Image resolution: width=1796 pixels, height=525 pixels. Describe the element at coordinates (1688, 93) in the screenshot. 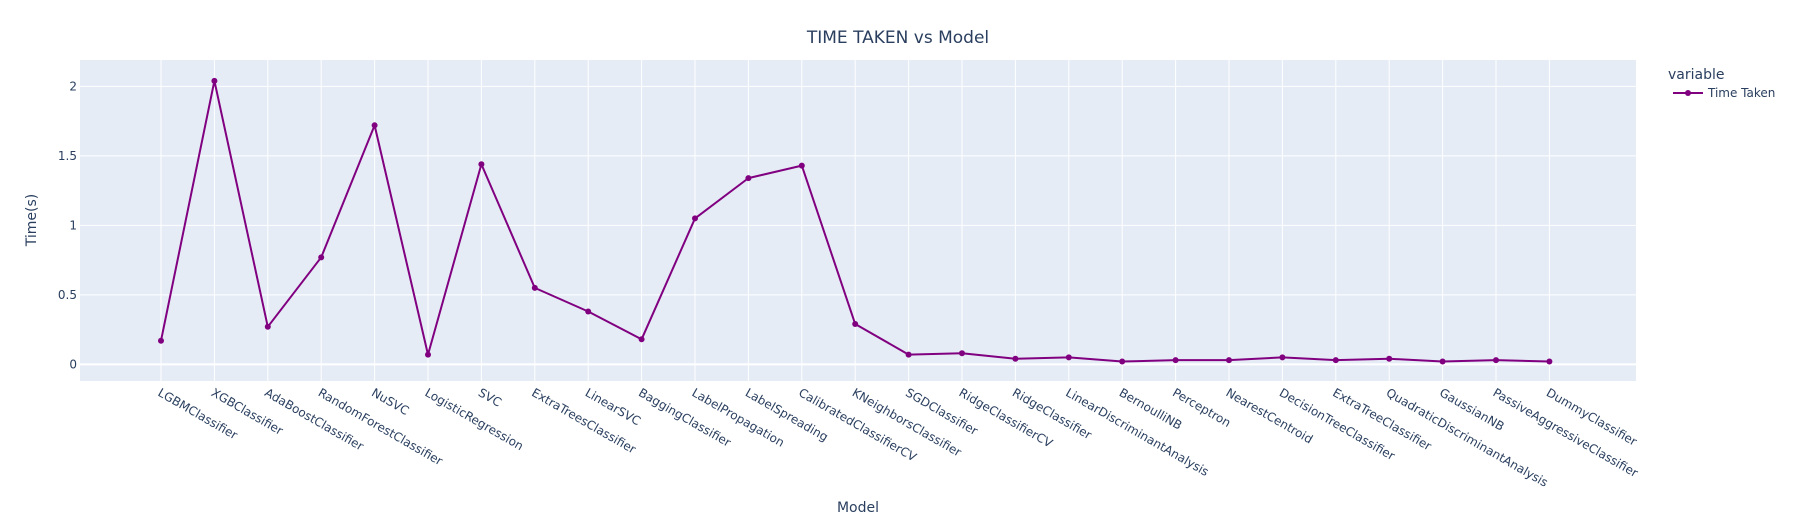

I see `legend-swatch-marker` at that location.